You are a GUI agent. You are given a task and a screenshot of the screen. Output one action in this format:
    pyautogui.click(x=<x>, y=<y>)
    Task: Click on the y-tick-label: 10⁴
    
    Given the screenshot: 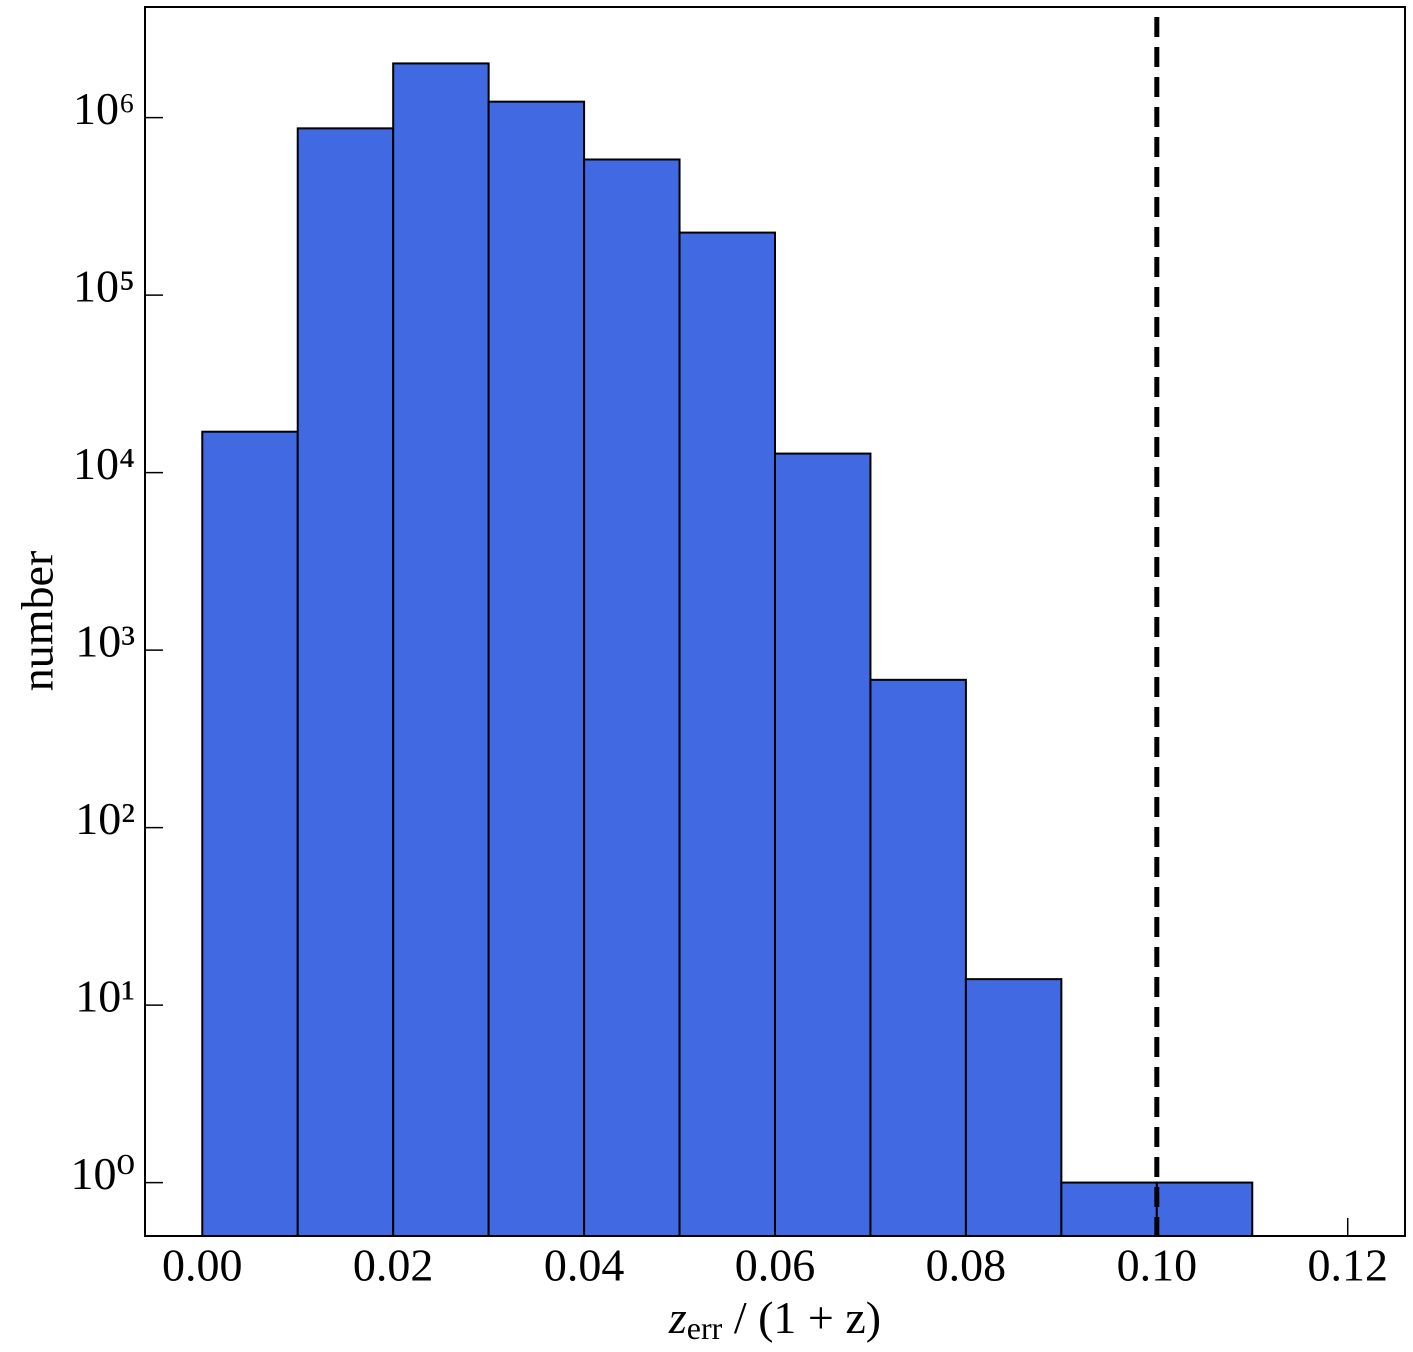 What is the action you would take?
    pyautogui.click(x=104, y=463)
    